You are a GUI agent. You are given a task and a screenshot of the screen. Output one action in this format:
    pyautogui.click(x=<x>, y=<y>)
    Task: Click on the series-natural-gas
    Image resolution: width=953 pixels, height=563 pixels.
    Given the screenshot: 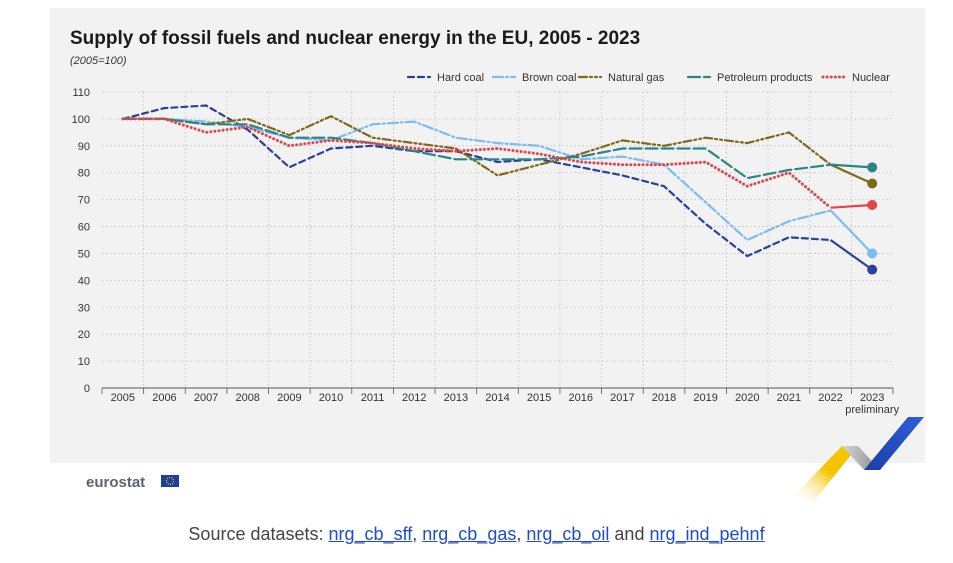 What is the action you would take?
    pyautogui.click(x=499, y=152)
    